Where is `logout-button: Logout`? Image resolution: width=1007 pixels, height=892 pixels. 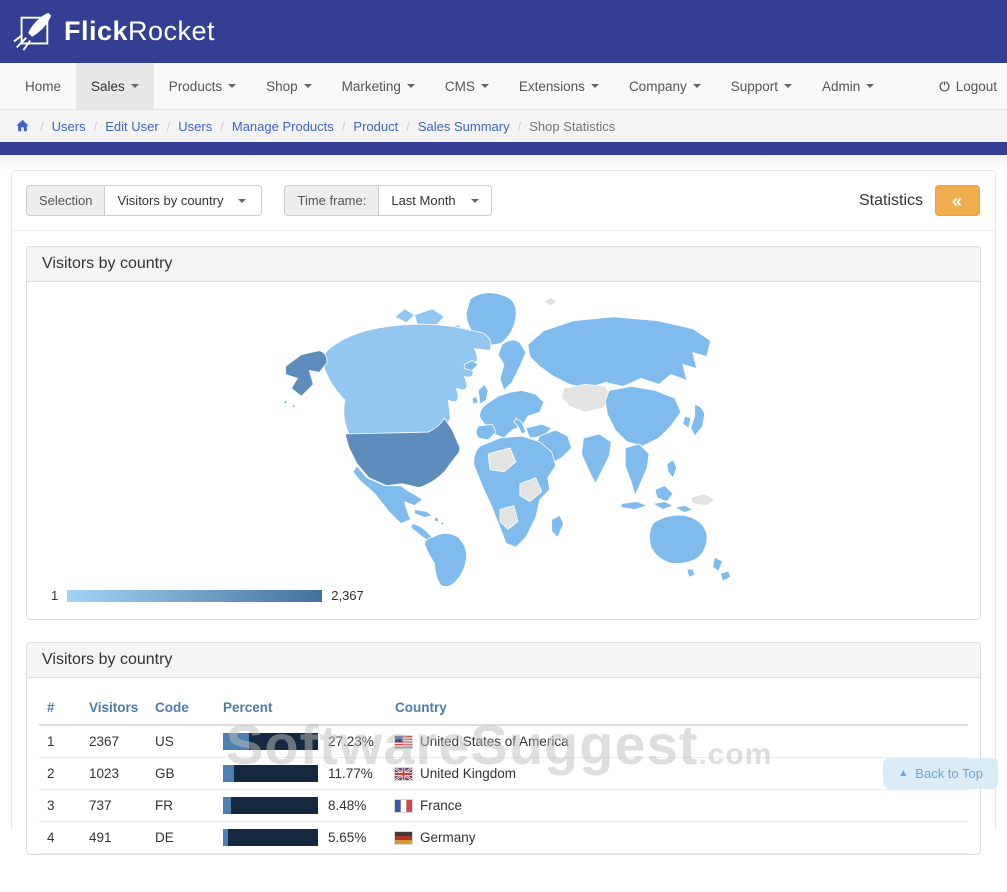 logout-button: Logout is located at coordinates (967, 86).